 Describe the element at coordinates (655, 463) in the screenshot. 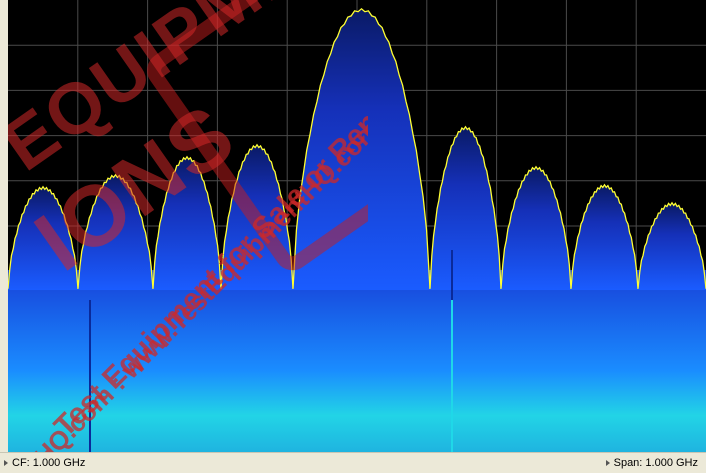

I see `span-label: Span: 1.000 GHz` at that location.